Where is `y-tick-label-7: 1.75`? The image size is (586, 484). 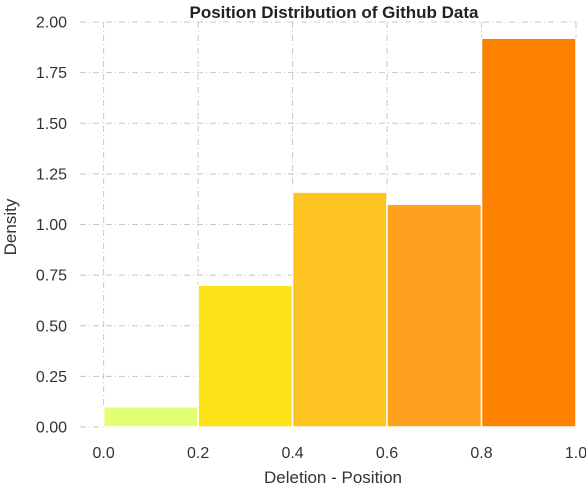
y-tick-label-7: 1.75 is located at coordinates (51, 73).